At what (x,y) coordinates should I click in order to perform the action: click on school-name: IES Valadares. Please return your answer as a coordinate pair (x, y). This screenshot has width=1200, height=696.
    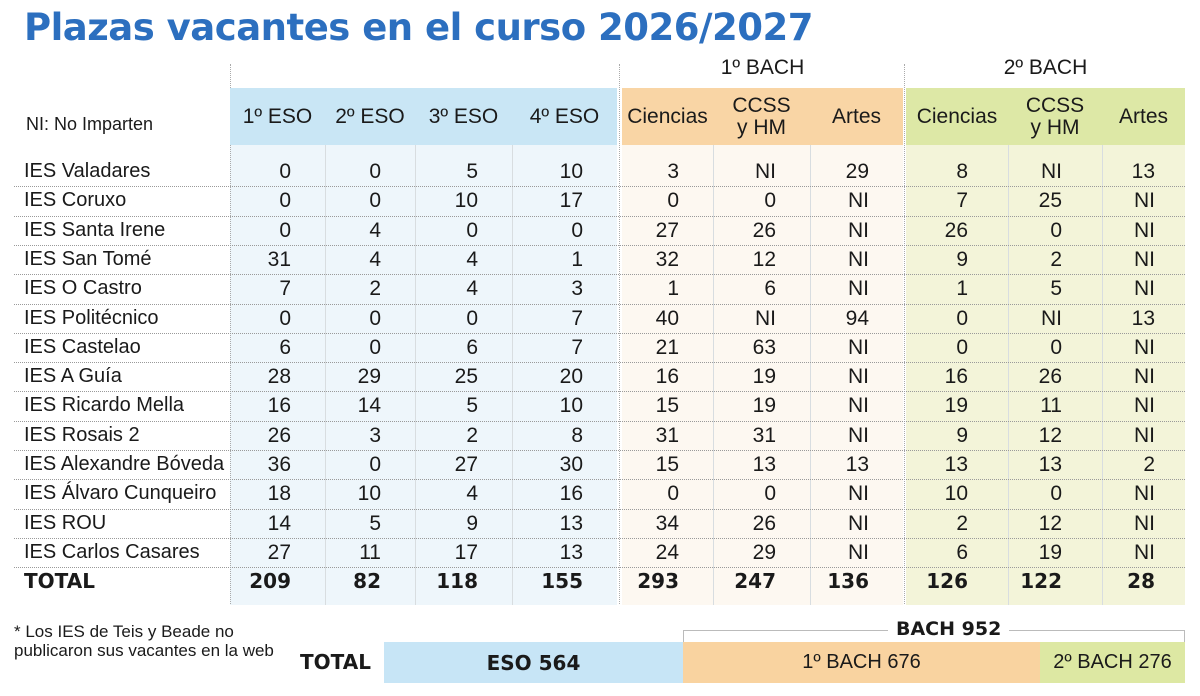
    Looking at the image, I should click on (87, 171).